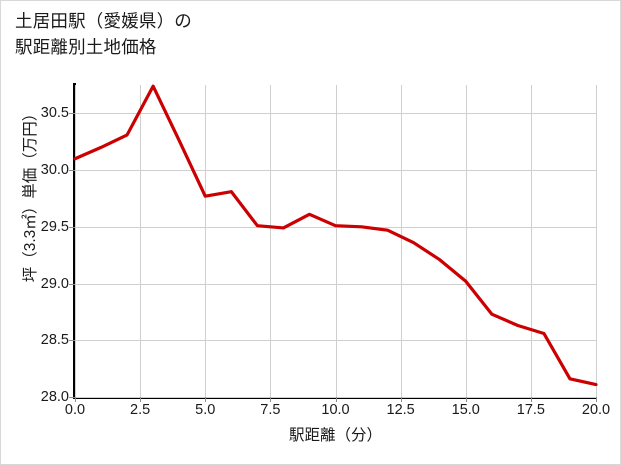 The image size is (621, 465). What do you see at coordinates (103, 34) in the screenshot?
I see `page-title: 土居田駅（愛媛県）の 駅距離別土地価格` at bounding box center [103, 34].